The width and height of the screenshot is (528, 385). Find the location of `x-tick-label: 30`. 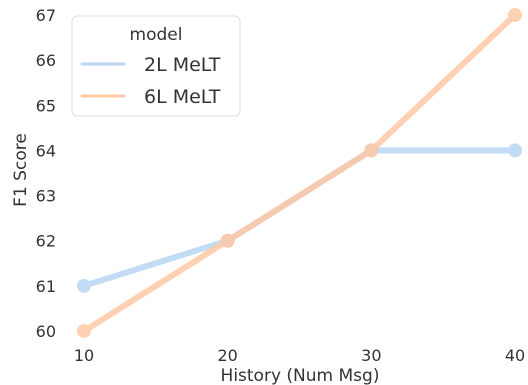

x-tick-label: 30 is located at coordinates (371, 355).